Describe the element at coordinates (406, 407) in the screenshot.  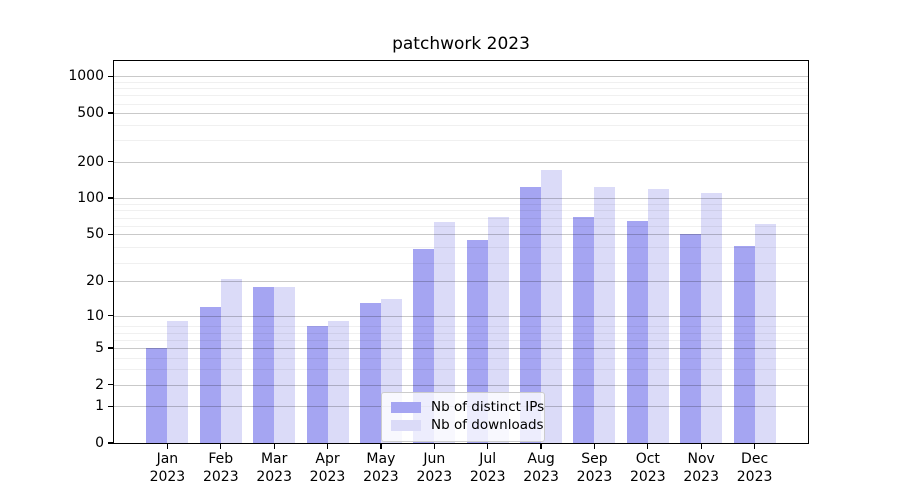
I see `legend-swatch-distinct-ips` at that location.